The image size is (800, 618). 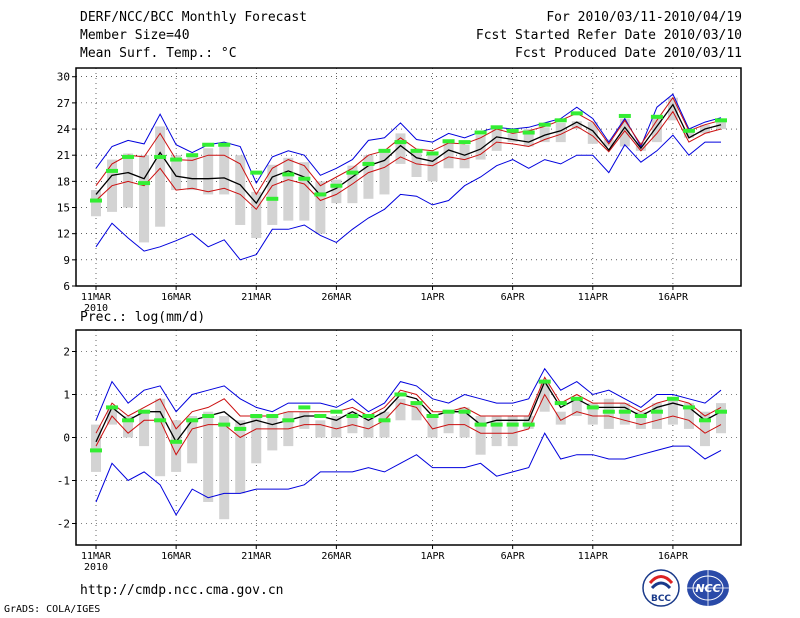 I want to click on y-tick-label: 0, so click(x=66, y=438).